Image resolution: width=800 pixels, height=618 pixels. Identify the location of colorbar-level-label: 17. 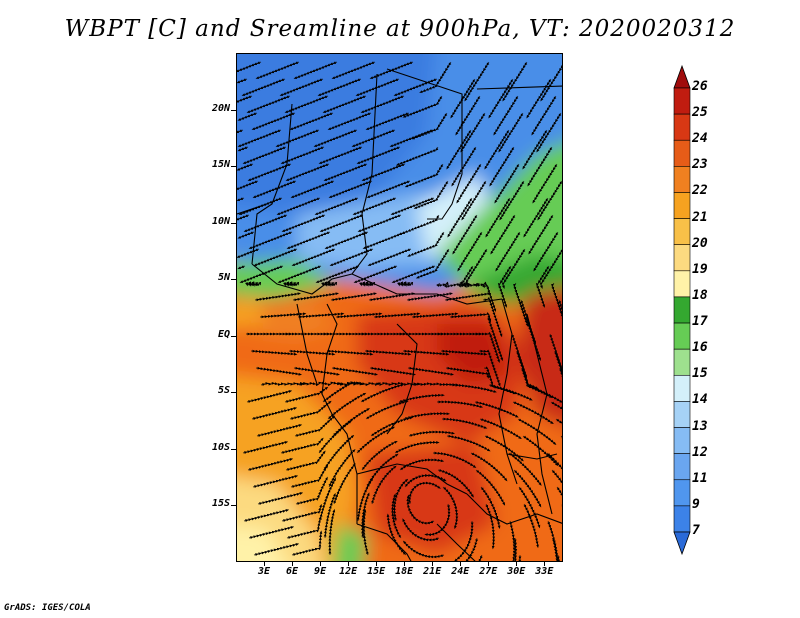
(700, 322).